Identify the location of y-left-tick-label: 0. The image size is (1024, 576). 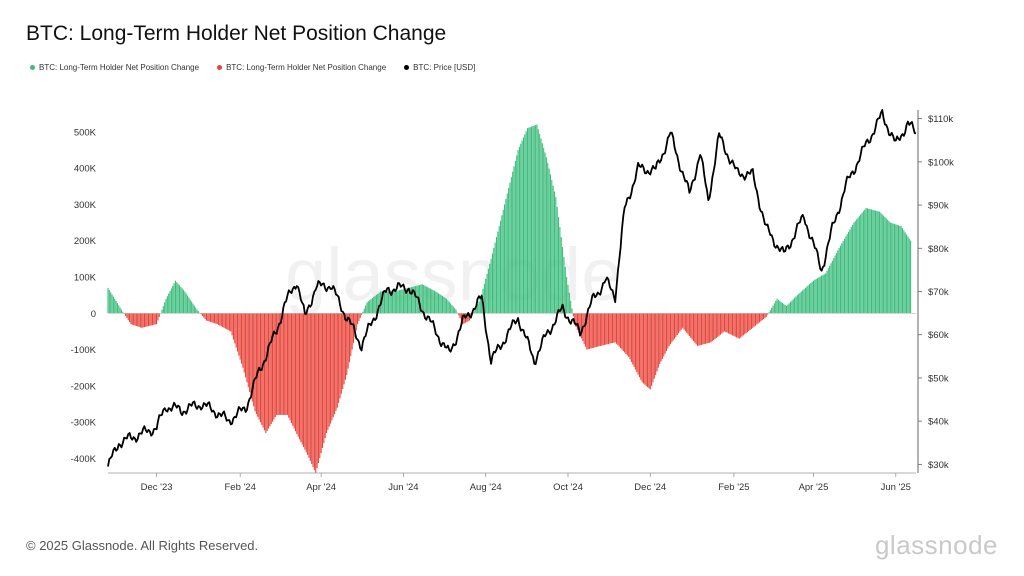
(93, 314).